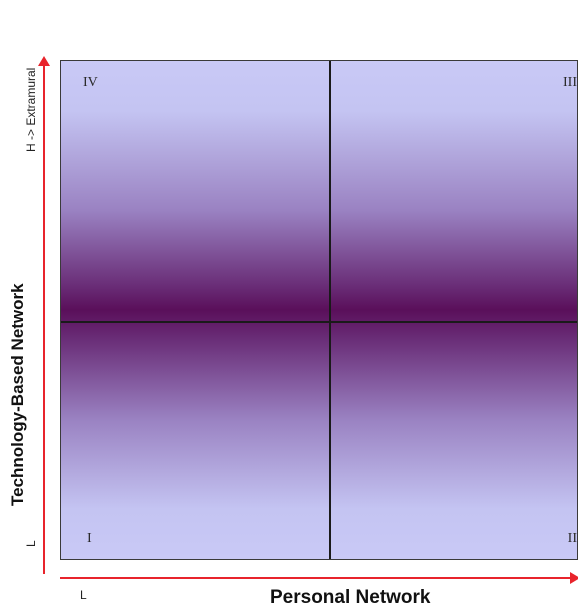  What do you see at coordinates (31, 543) in the screenshot?
I see `y-axis-low-label: L` at bounding box center [31, 543].